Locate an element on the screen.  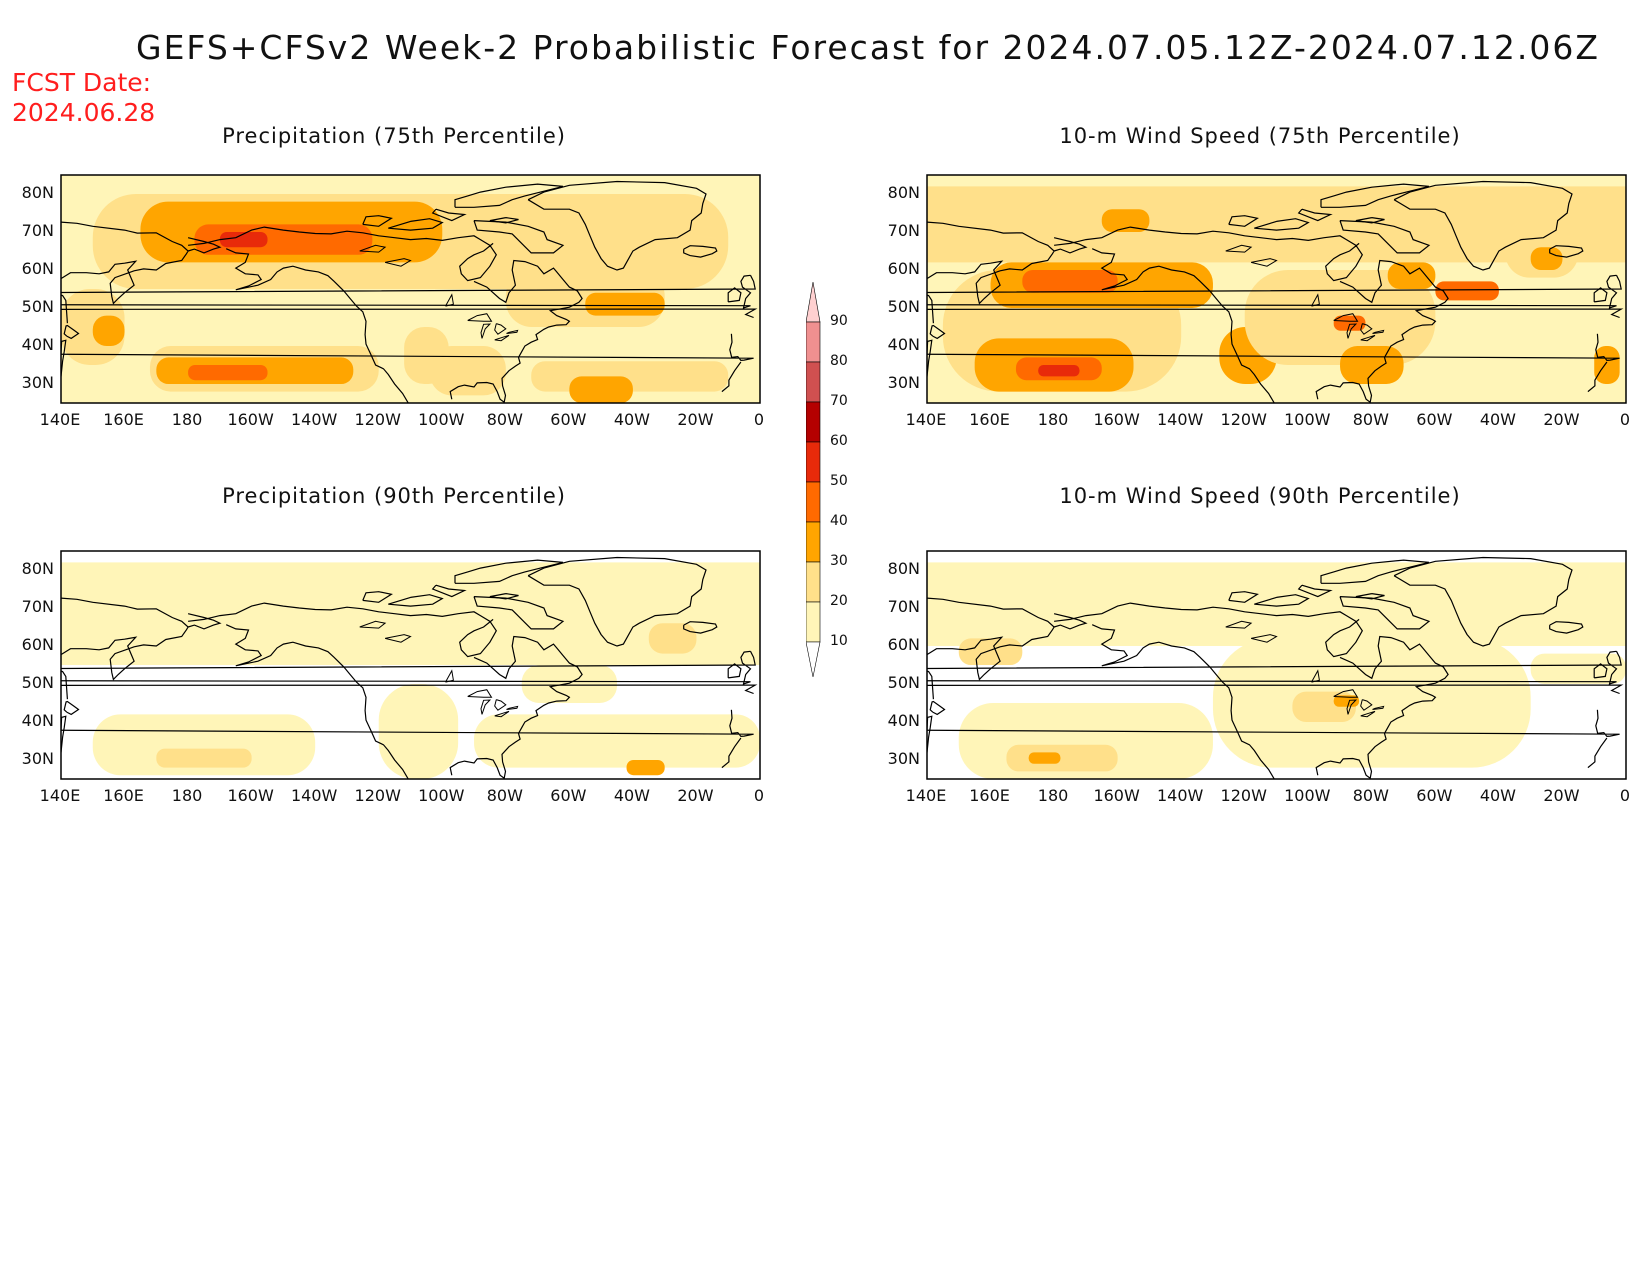
panel-title-precip-90: Precipitation (90th Percentile) is located at coordinates (394, 496).